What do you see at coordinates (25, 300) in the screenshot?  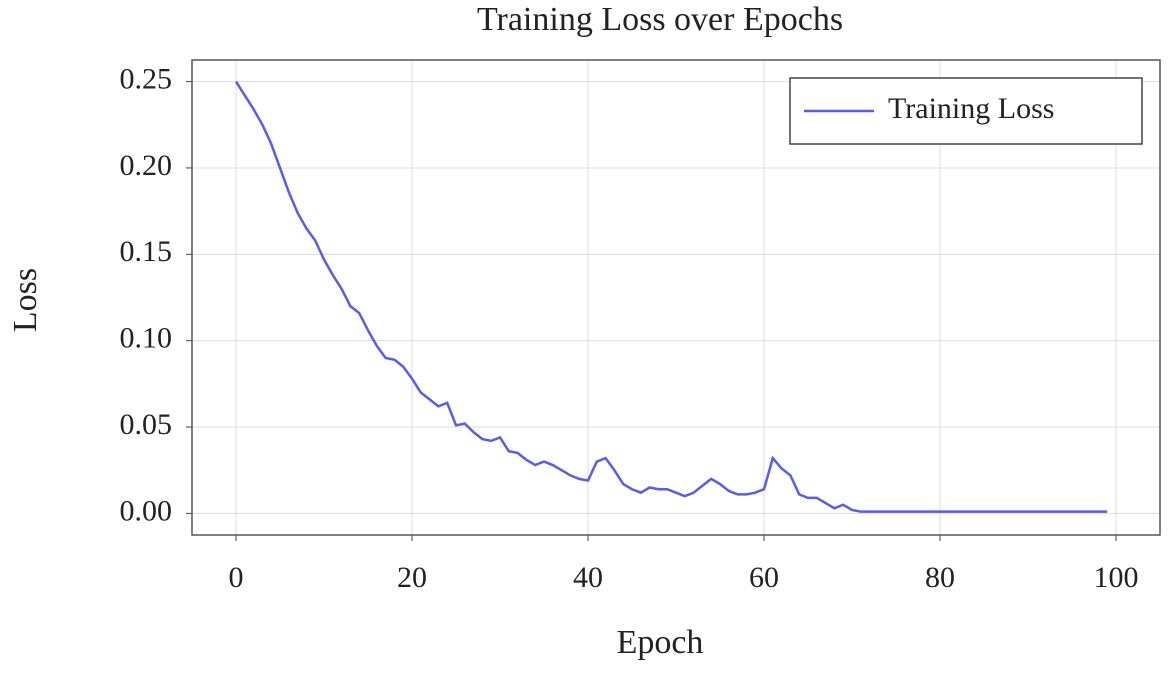 I see `y-axis-label: Loss` at bounding box center [25, 300].